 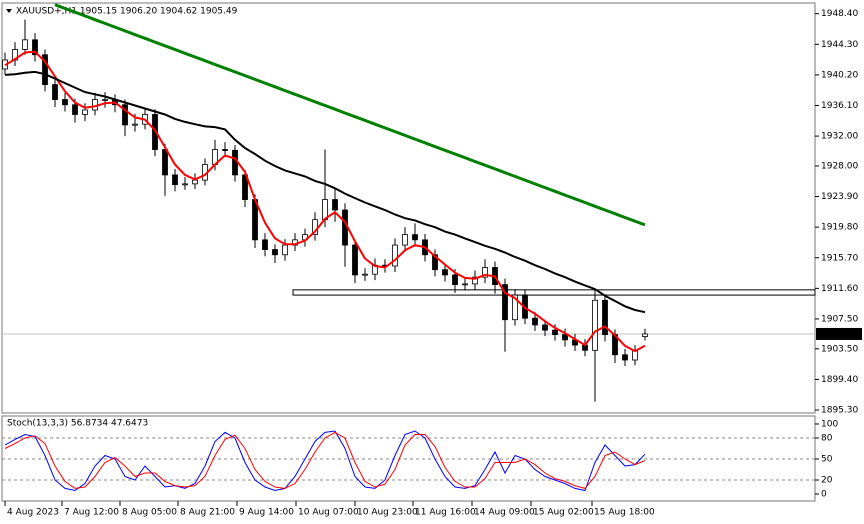 What do you see at coordinates (839, 14) in the screenshot?
I see `y-tick-label: 1948.40` at bounding box center [839, 14].